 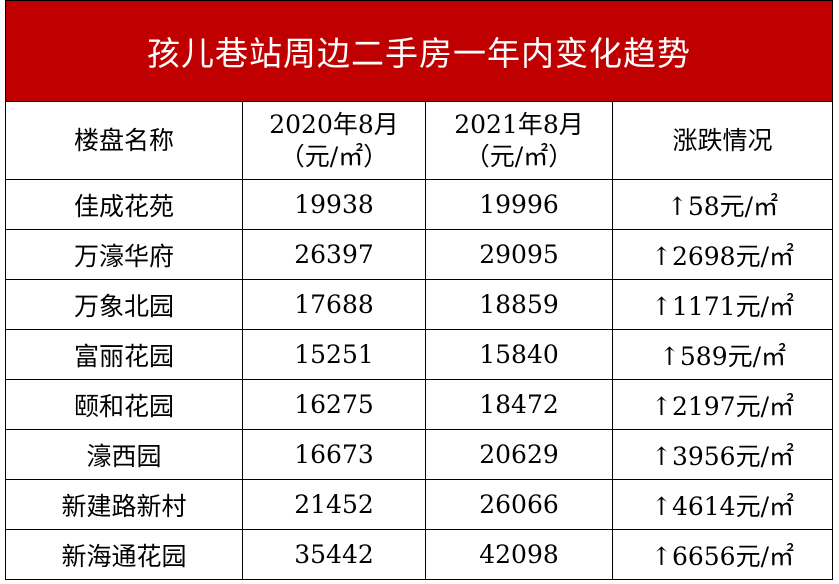 What do you see at coordinates (519, 140) in the screenshot?
I see `header-cell: 2021年8月 （元/㎡）` at bounding box center [519, 140].